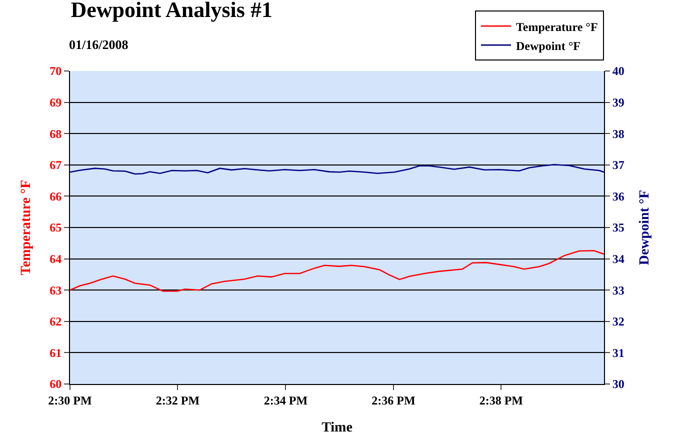 This screenshot has height=446, width=674. What do you see at coordinates (56, 321) in the screenshot?
I see `y-tick-label: 62` at bounding box center [56, 321].